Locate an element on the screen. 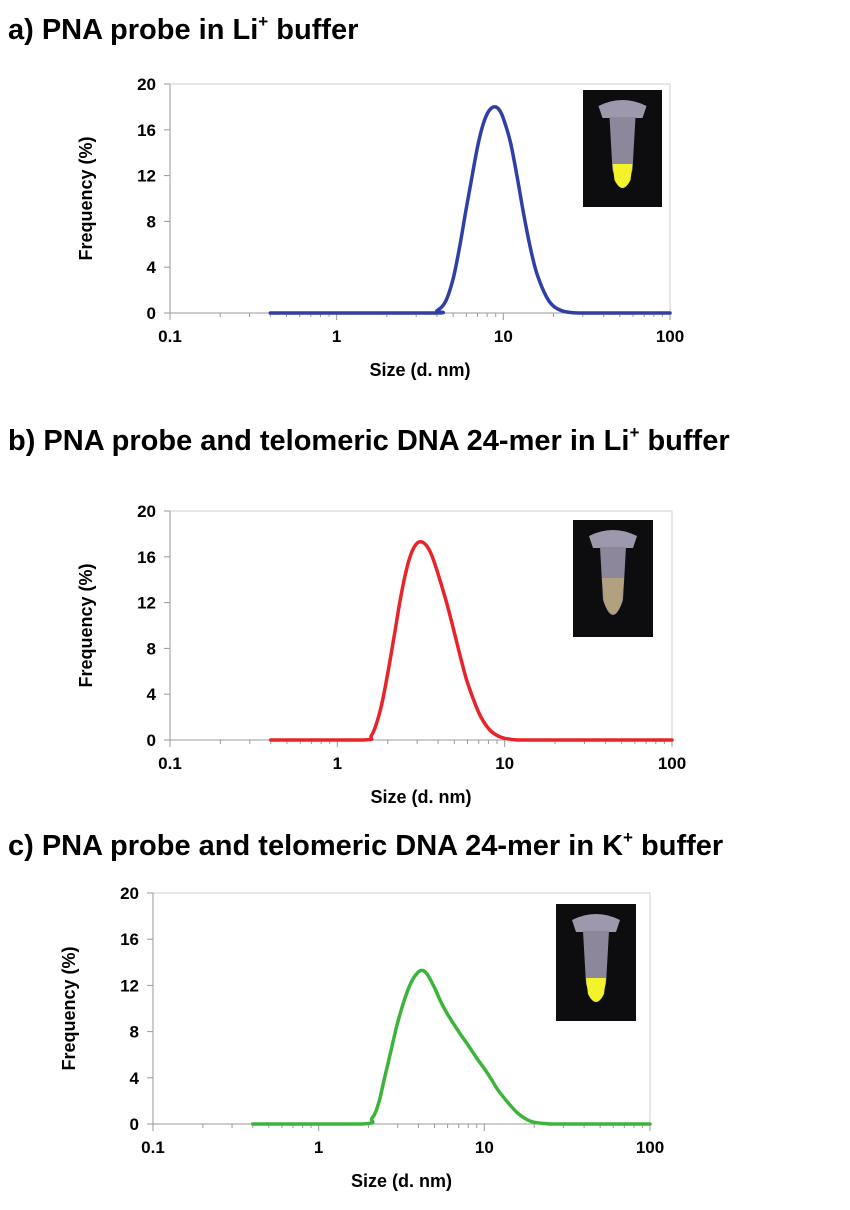 The width and height of the screenshot is (850, 1210). panel-c-title-sup: + is located at coordinates (628, 837).